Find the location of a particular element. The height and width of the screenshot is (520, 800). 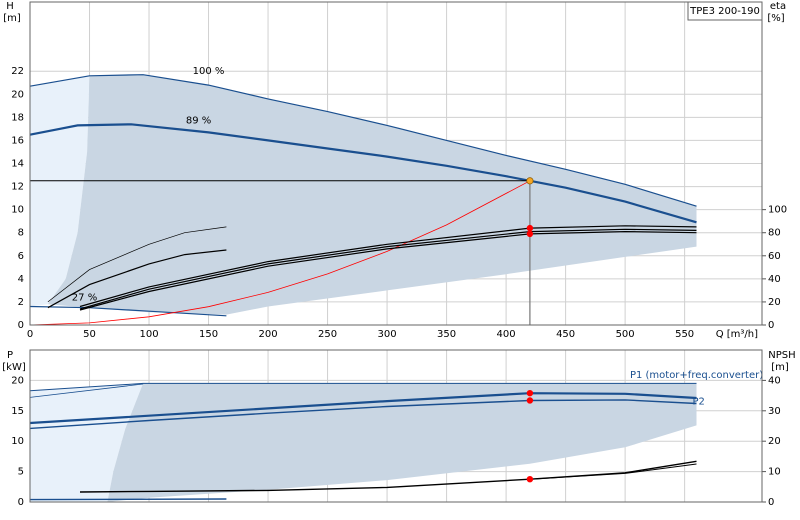

chart-title: TPE3 200-190 is located at coordinates (724, 11).